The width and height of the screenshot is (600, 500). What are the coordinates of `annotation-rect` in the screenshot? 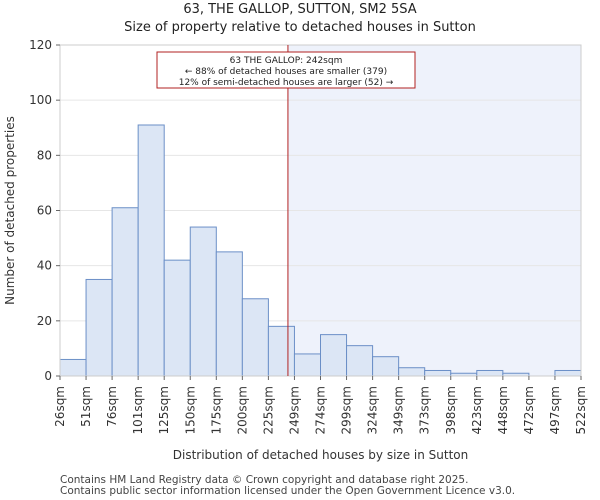 It's located at (286, 70).